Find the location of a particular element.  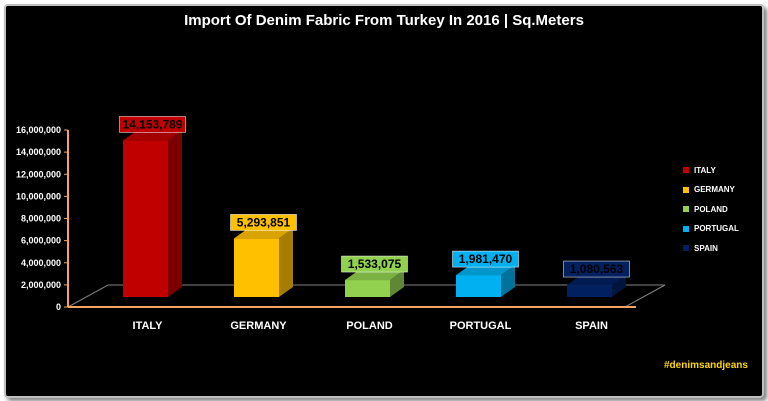

data-label: 1,080,563 is located at coordinates (597, 269).